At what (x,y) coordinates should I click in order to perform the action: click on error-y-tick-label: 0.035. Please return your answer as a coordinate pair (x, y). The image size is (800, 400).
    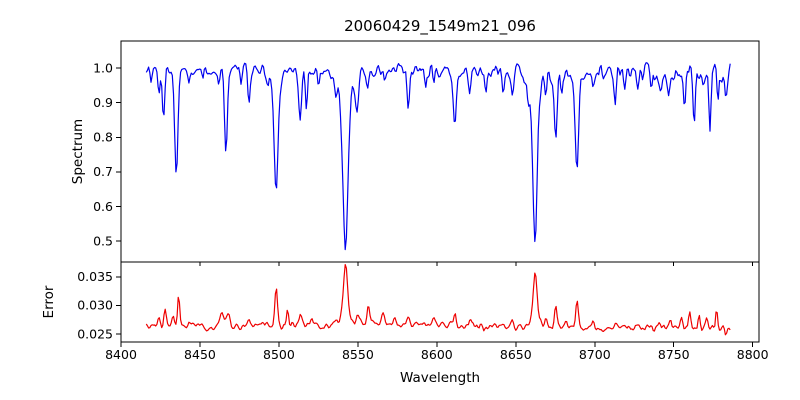
    Looking at the image, I should click on (95, 276).